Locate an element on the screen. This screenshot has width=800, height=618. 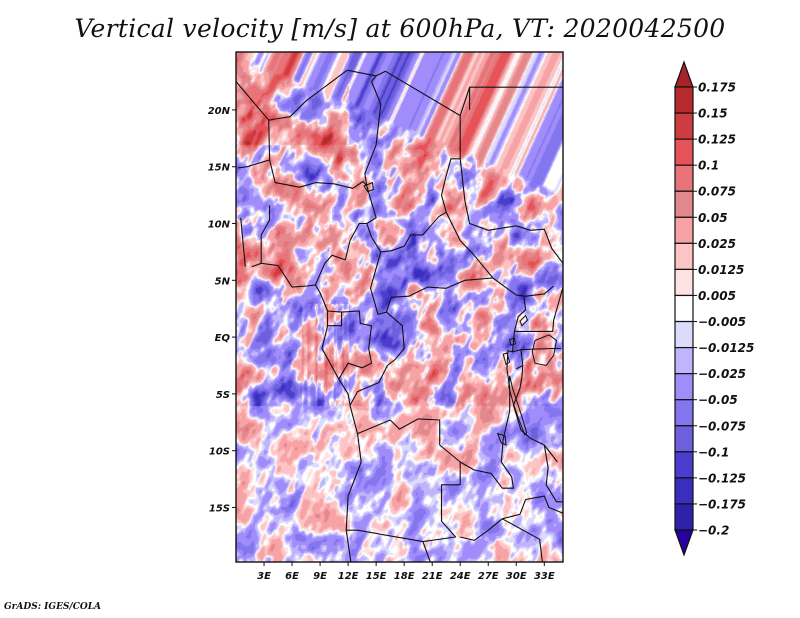
colorbar-label: 0.075 is located at coordinates (717, 192).